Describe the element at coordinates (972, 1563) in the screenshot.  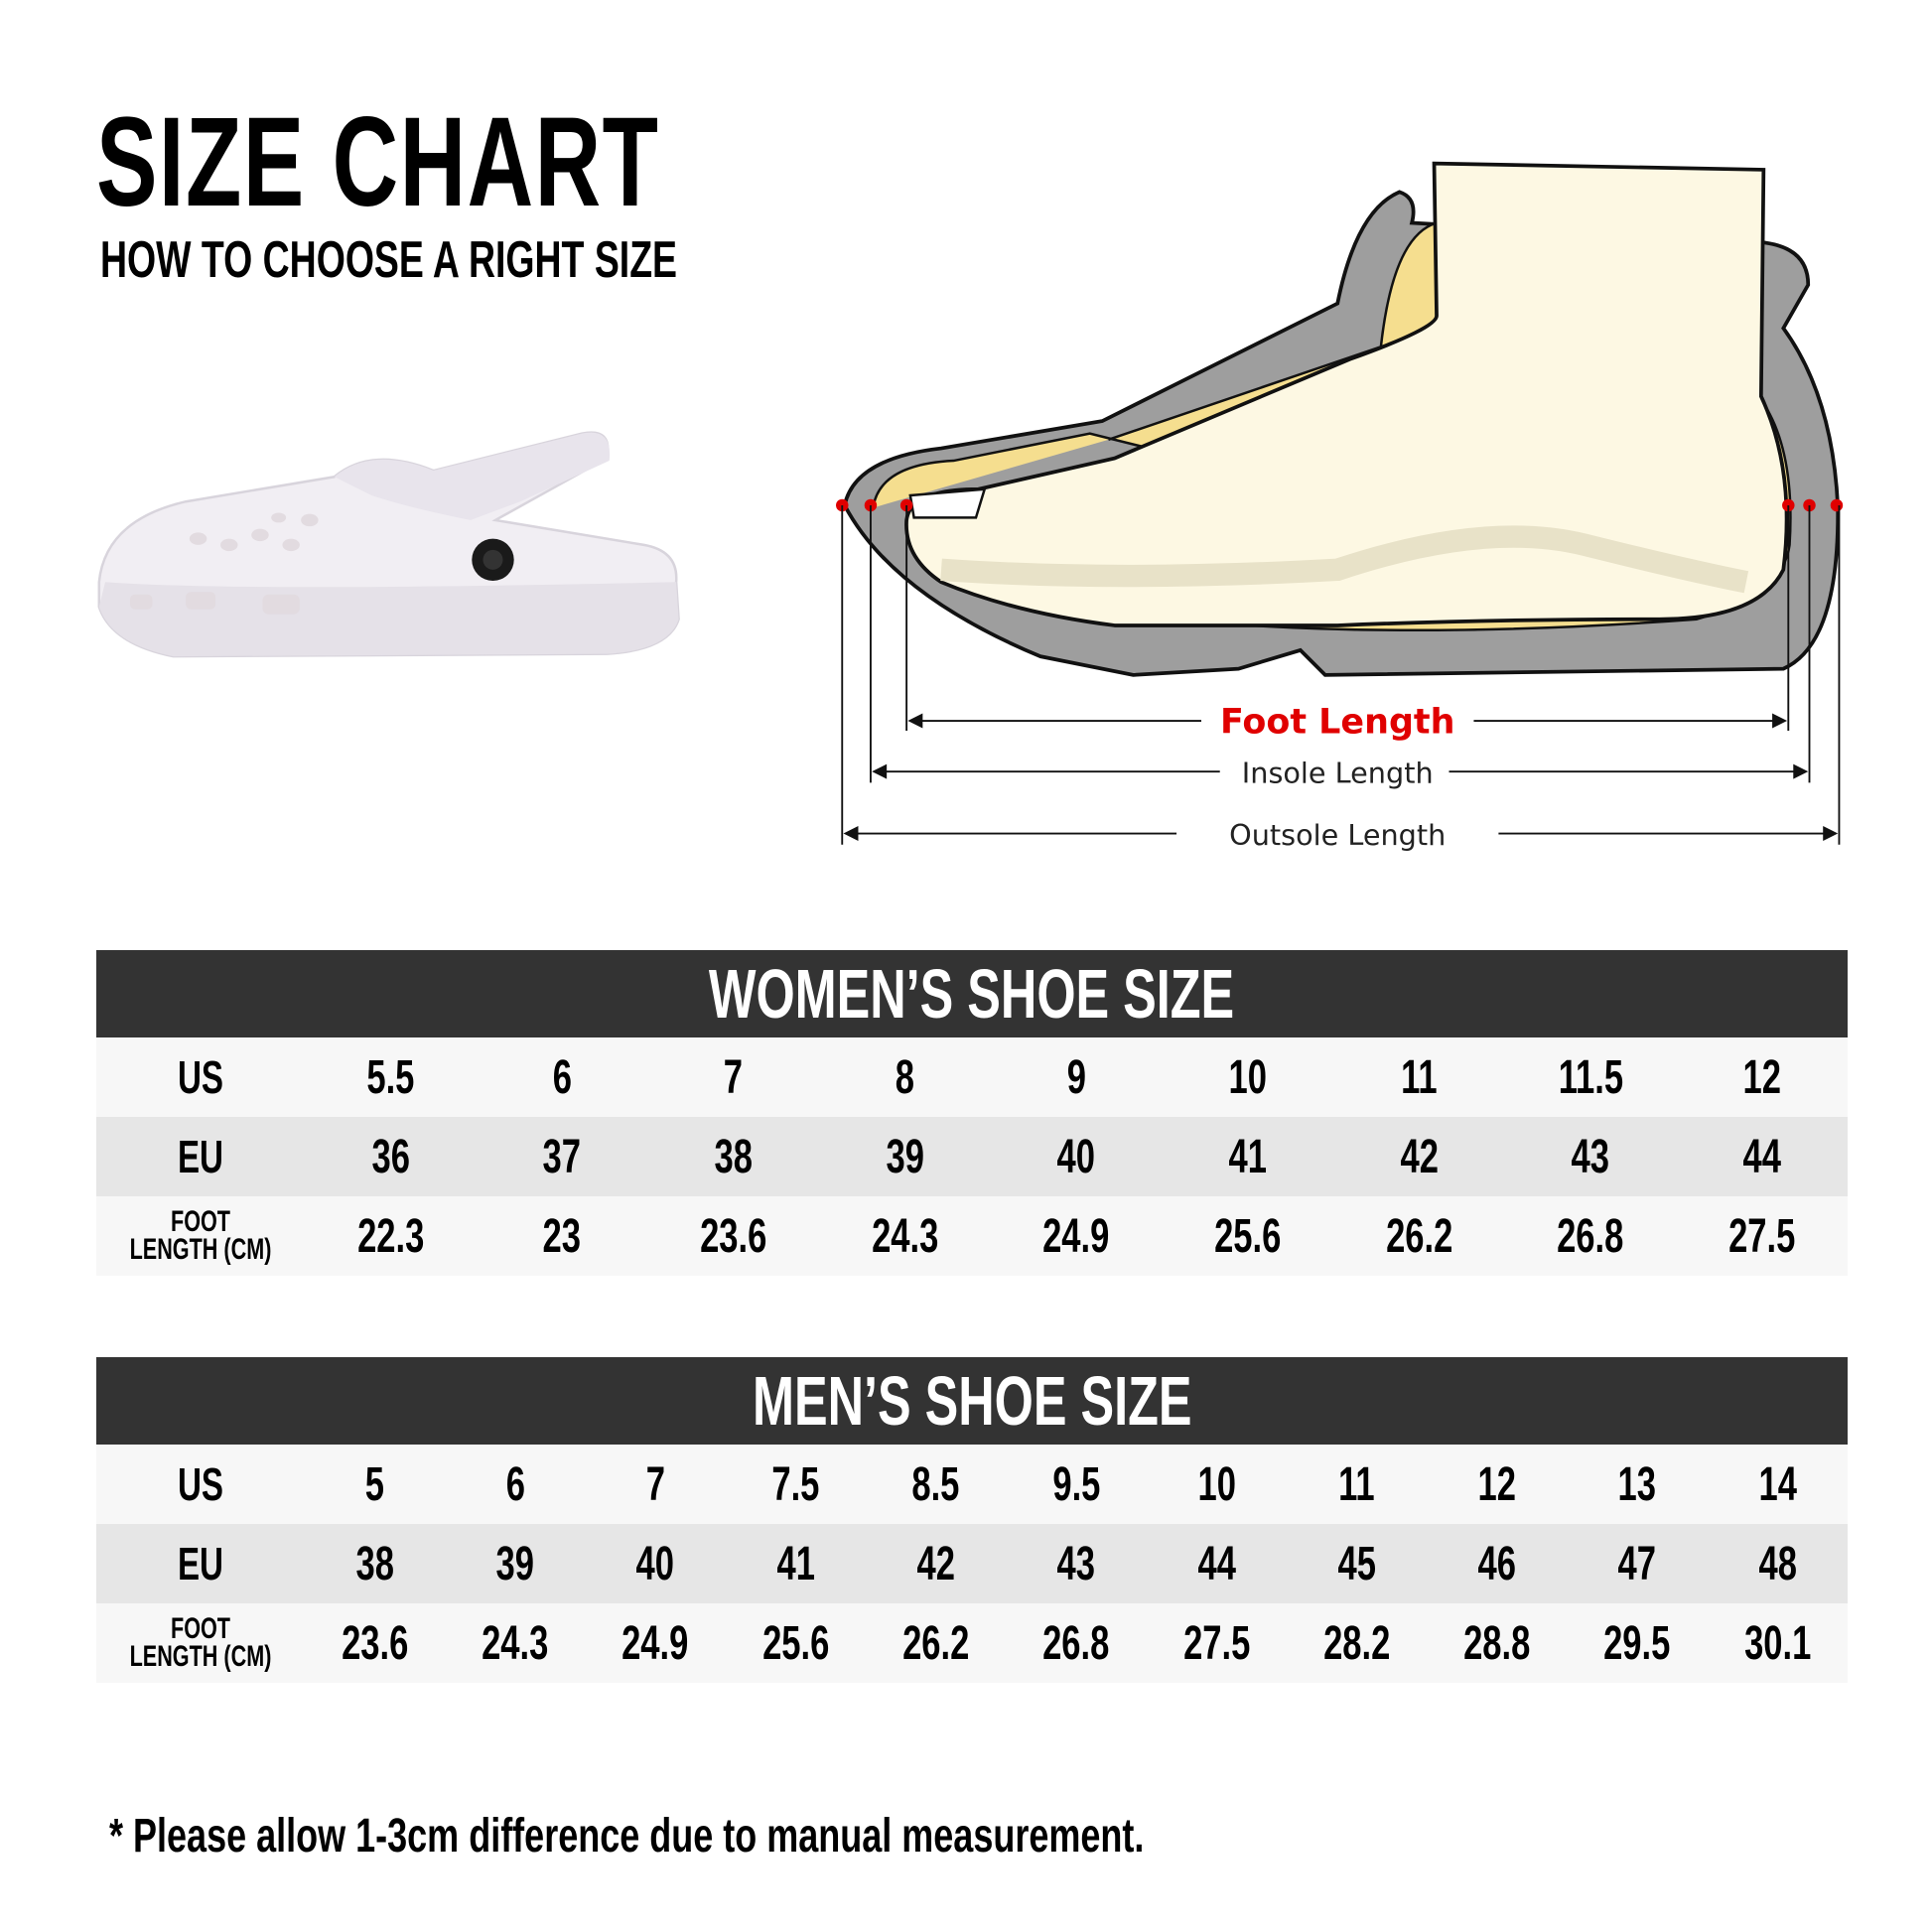
I see `eu-row: EU 38 39 40 41 42 43 44 45 46 47 48` at that location.